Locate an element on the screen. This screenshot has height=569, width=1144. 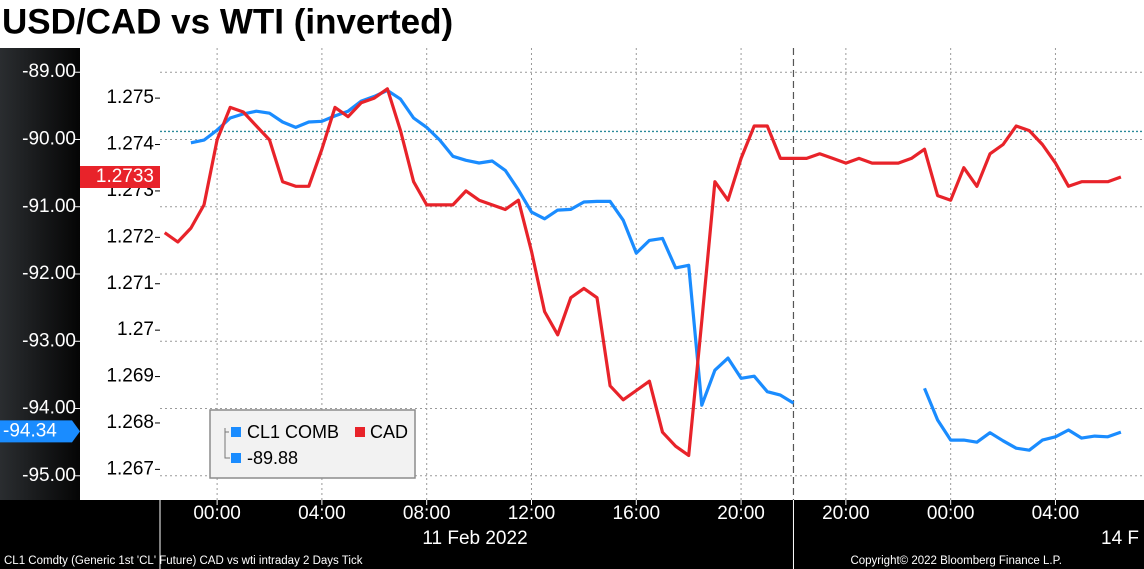
y2-tick-label: 1.271 is located at coordinates (130, 283).